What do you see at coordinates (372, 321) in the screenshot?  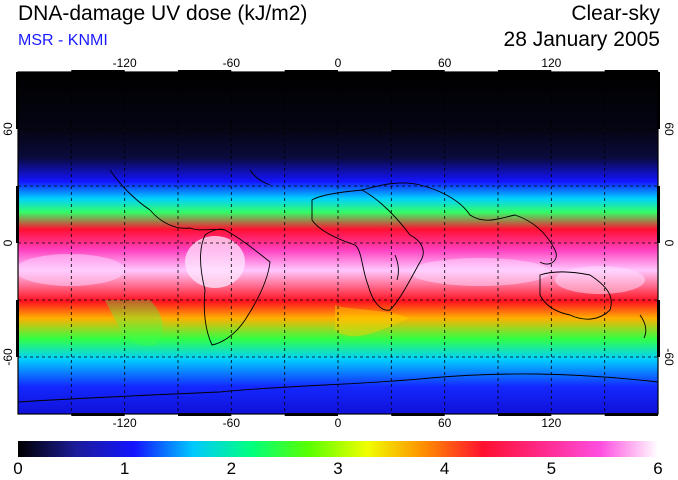 I see `southern-africa-plume` at bounding box center [372, 321].